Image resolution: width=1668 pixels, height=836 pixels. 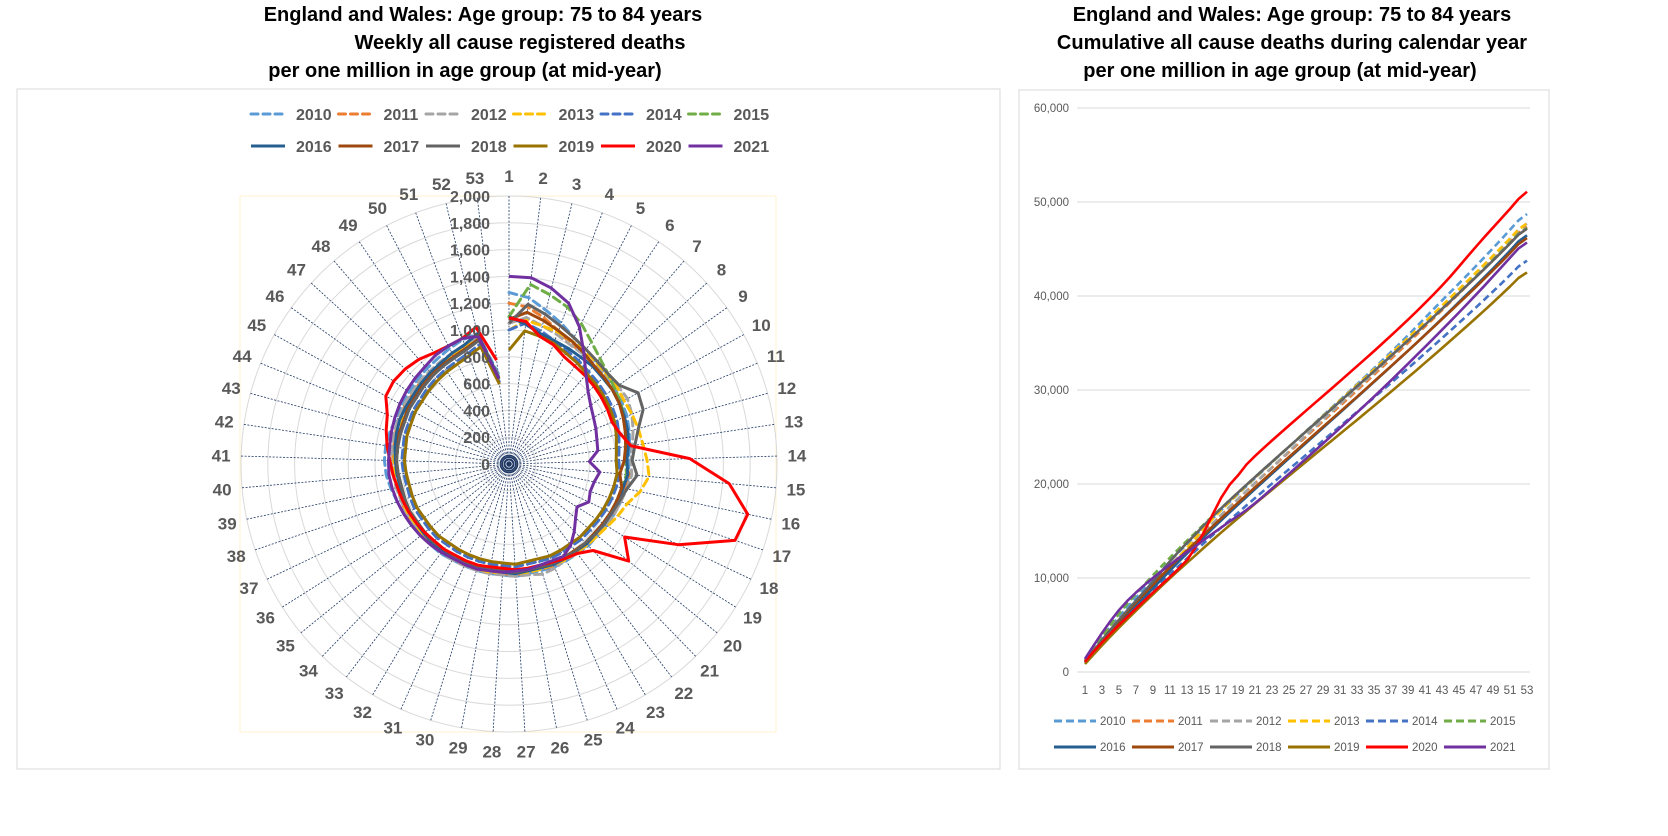 I want to click on week-label: 17, so click(x=781, y=556).